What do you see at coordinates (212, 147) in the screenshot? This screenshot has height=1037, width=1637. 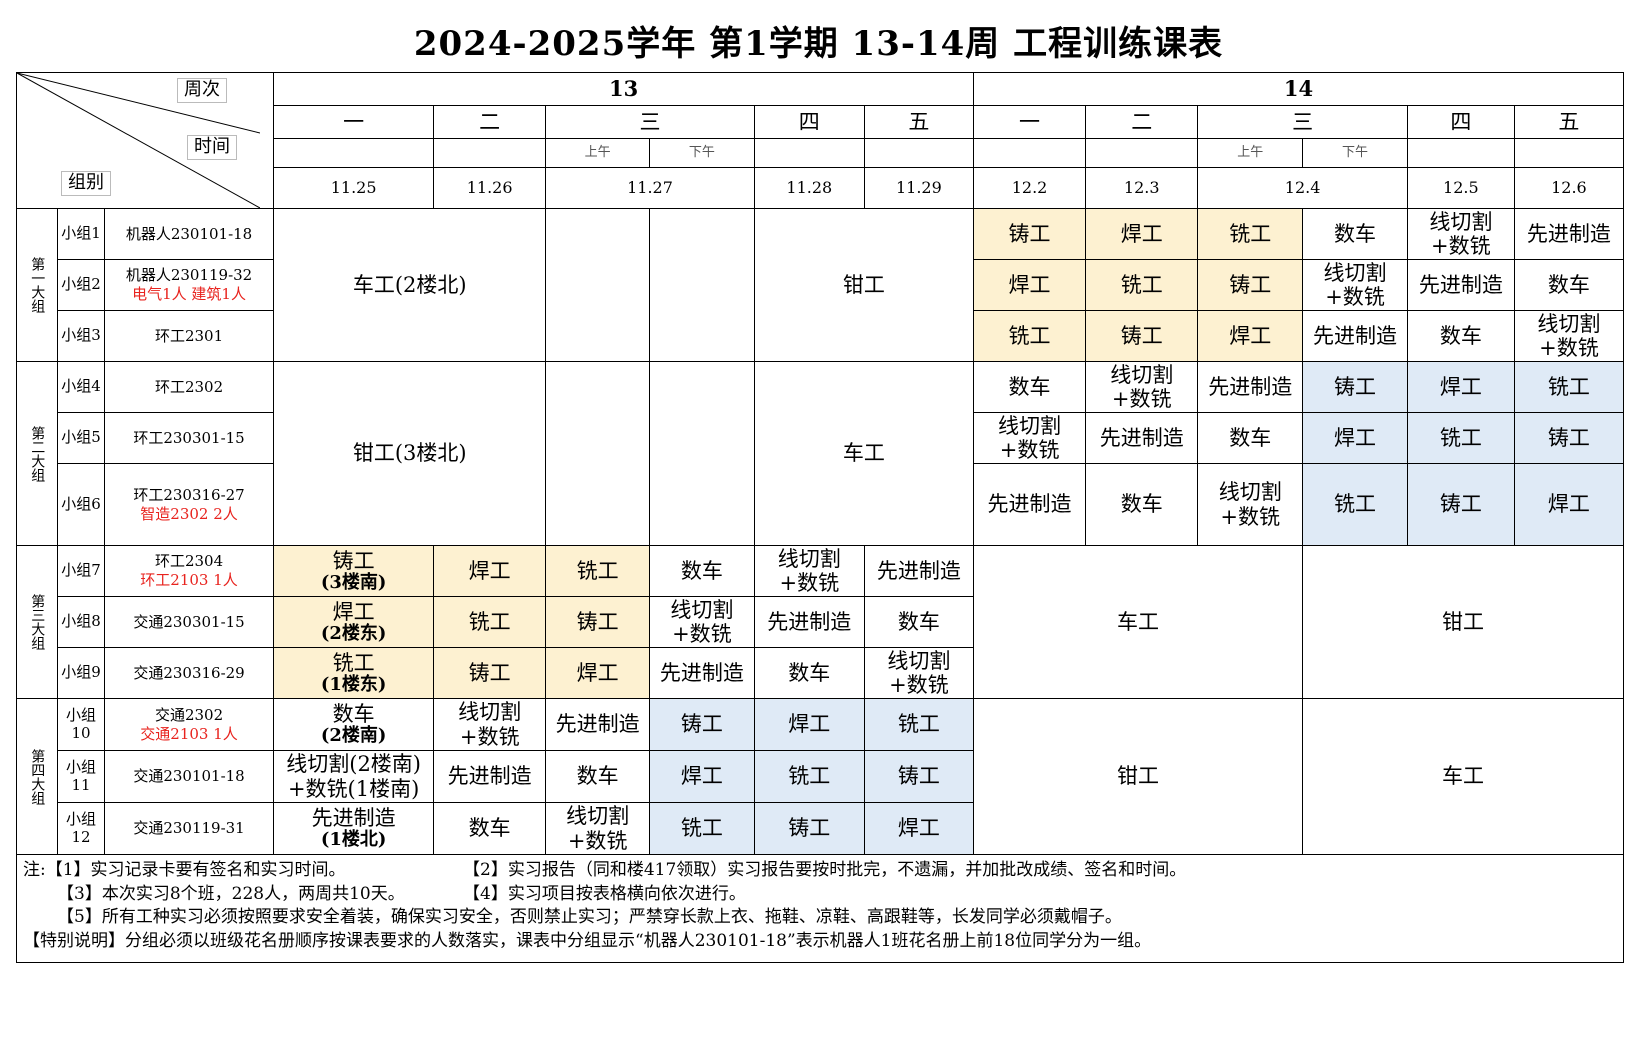 I see `time-label: 时间` at bounding box center [212, 147].